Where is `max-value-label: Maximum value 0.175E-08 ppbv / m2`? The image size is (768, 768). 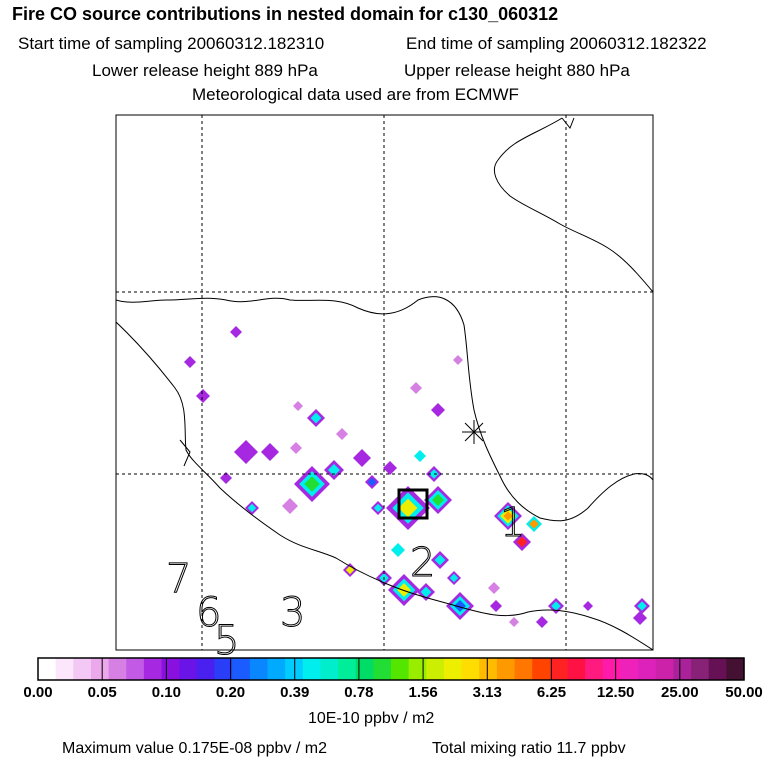
max-value-label: Maximum value 0.175E-08 ppbv / m2 is located at coordinates (195, 748).